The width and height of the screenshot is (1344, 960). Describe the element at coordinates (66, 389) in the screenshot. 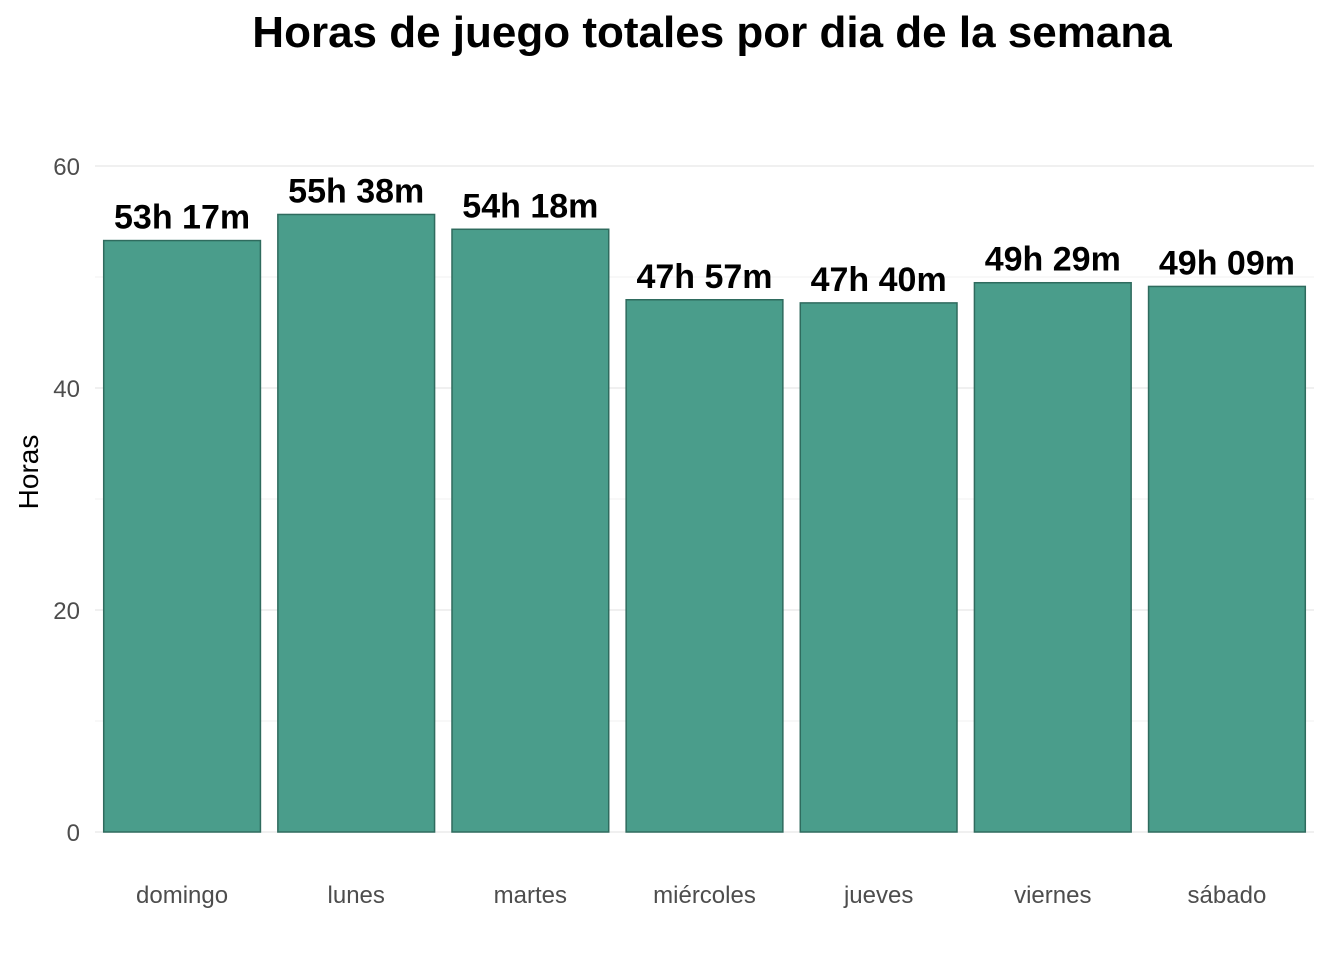

I see `y-tick-label: 40` at that location.